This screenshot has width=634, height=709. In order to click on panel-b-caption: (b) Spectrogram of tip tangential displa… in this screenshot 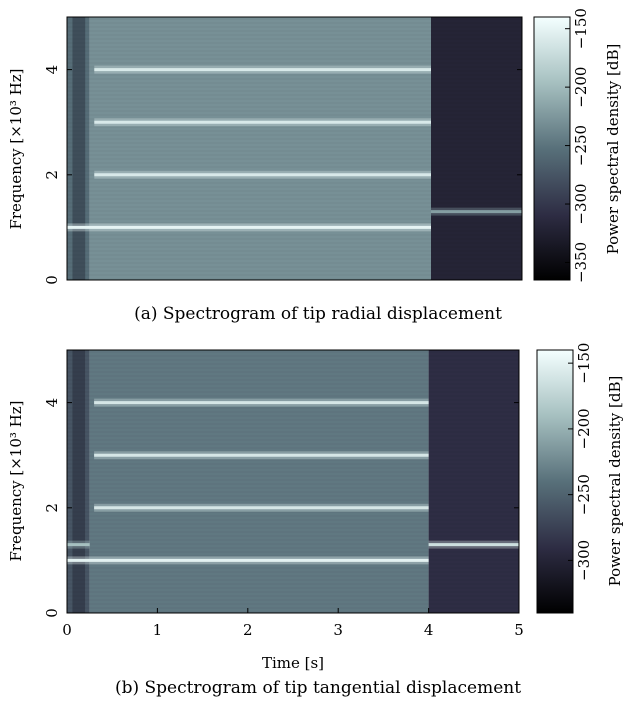, I will do `click(318, 688)`.